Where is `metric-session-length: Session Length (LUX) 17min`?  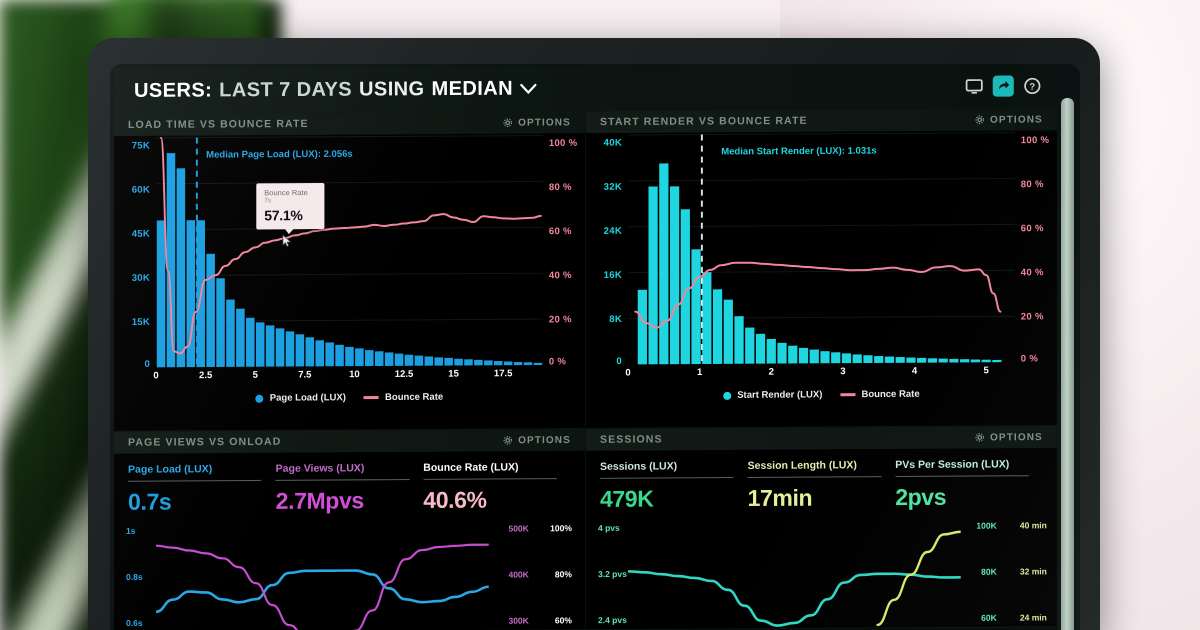
metric-session-length: Session Length (LUX) 17min is located at coordinates (821, 485).